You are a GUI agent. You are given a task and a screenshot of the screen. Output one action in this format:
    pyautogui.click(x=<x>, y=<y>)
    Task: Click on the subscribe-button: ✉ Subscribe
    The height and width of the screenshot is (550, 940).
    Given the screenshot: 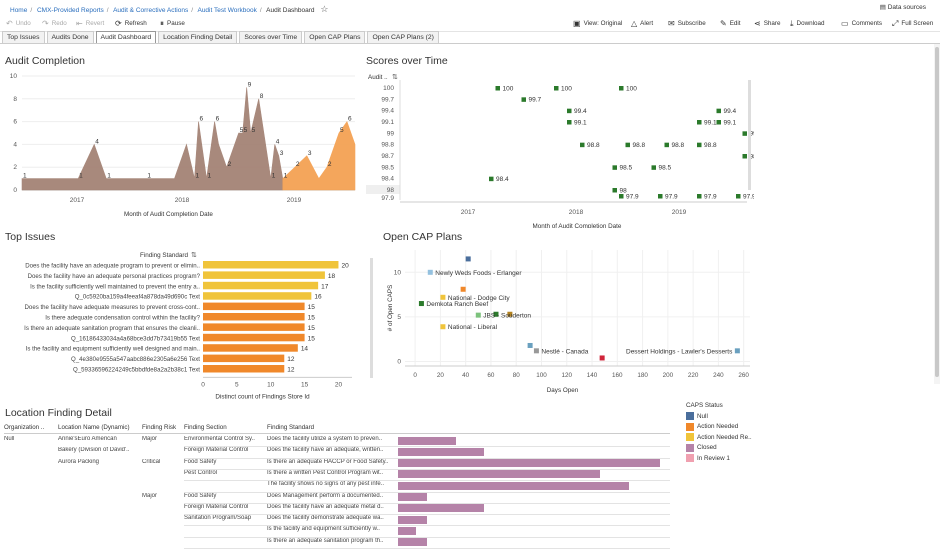 What is the action you would take?
    pyautogui.click(x=687, y=23)
    